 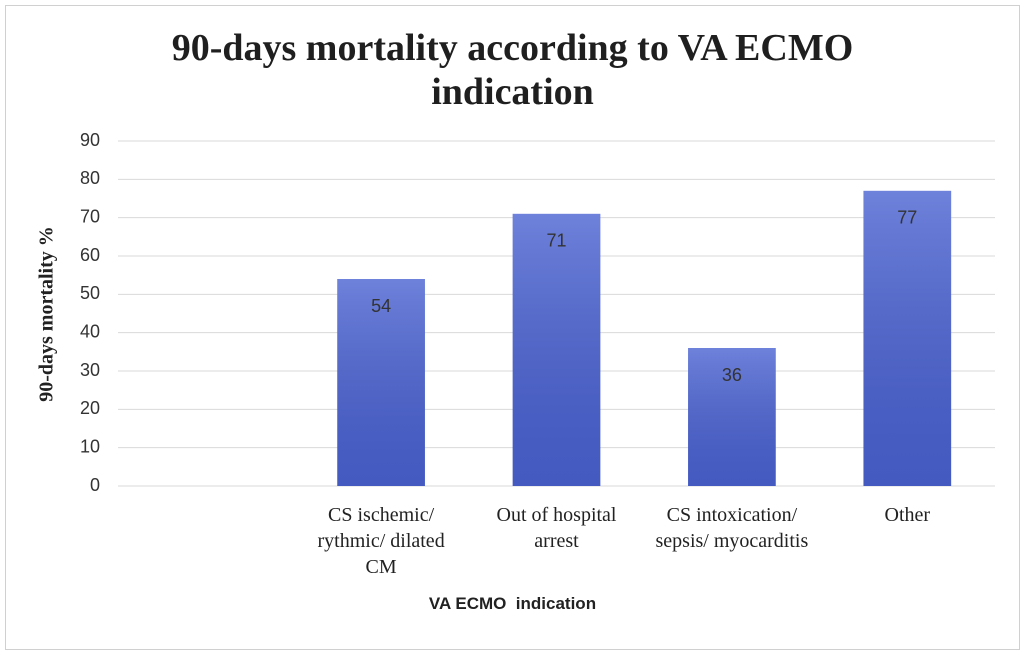 I want to click on y-tick-label: 80, so click(x=90, y=178).